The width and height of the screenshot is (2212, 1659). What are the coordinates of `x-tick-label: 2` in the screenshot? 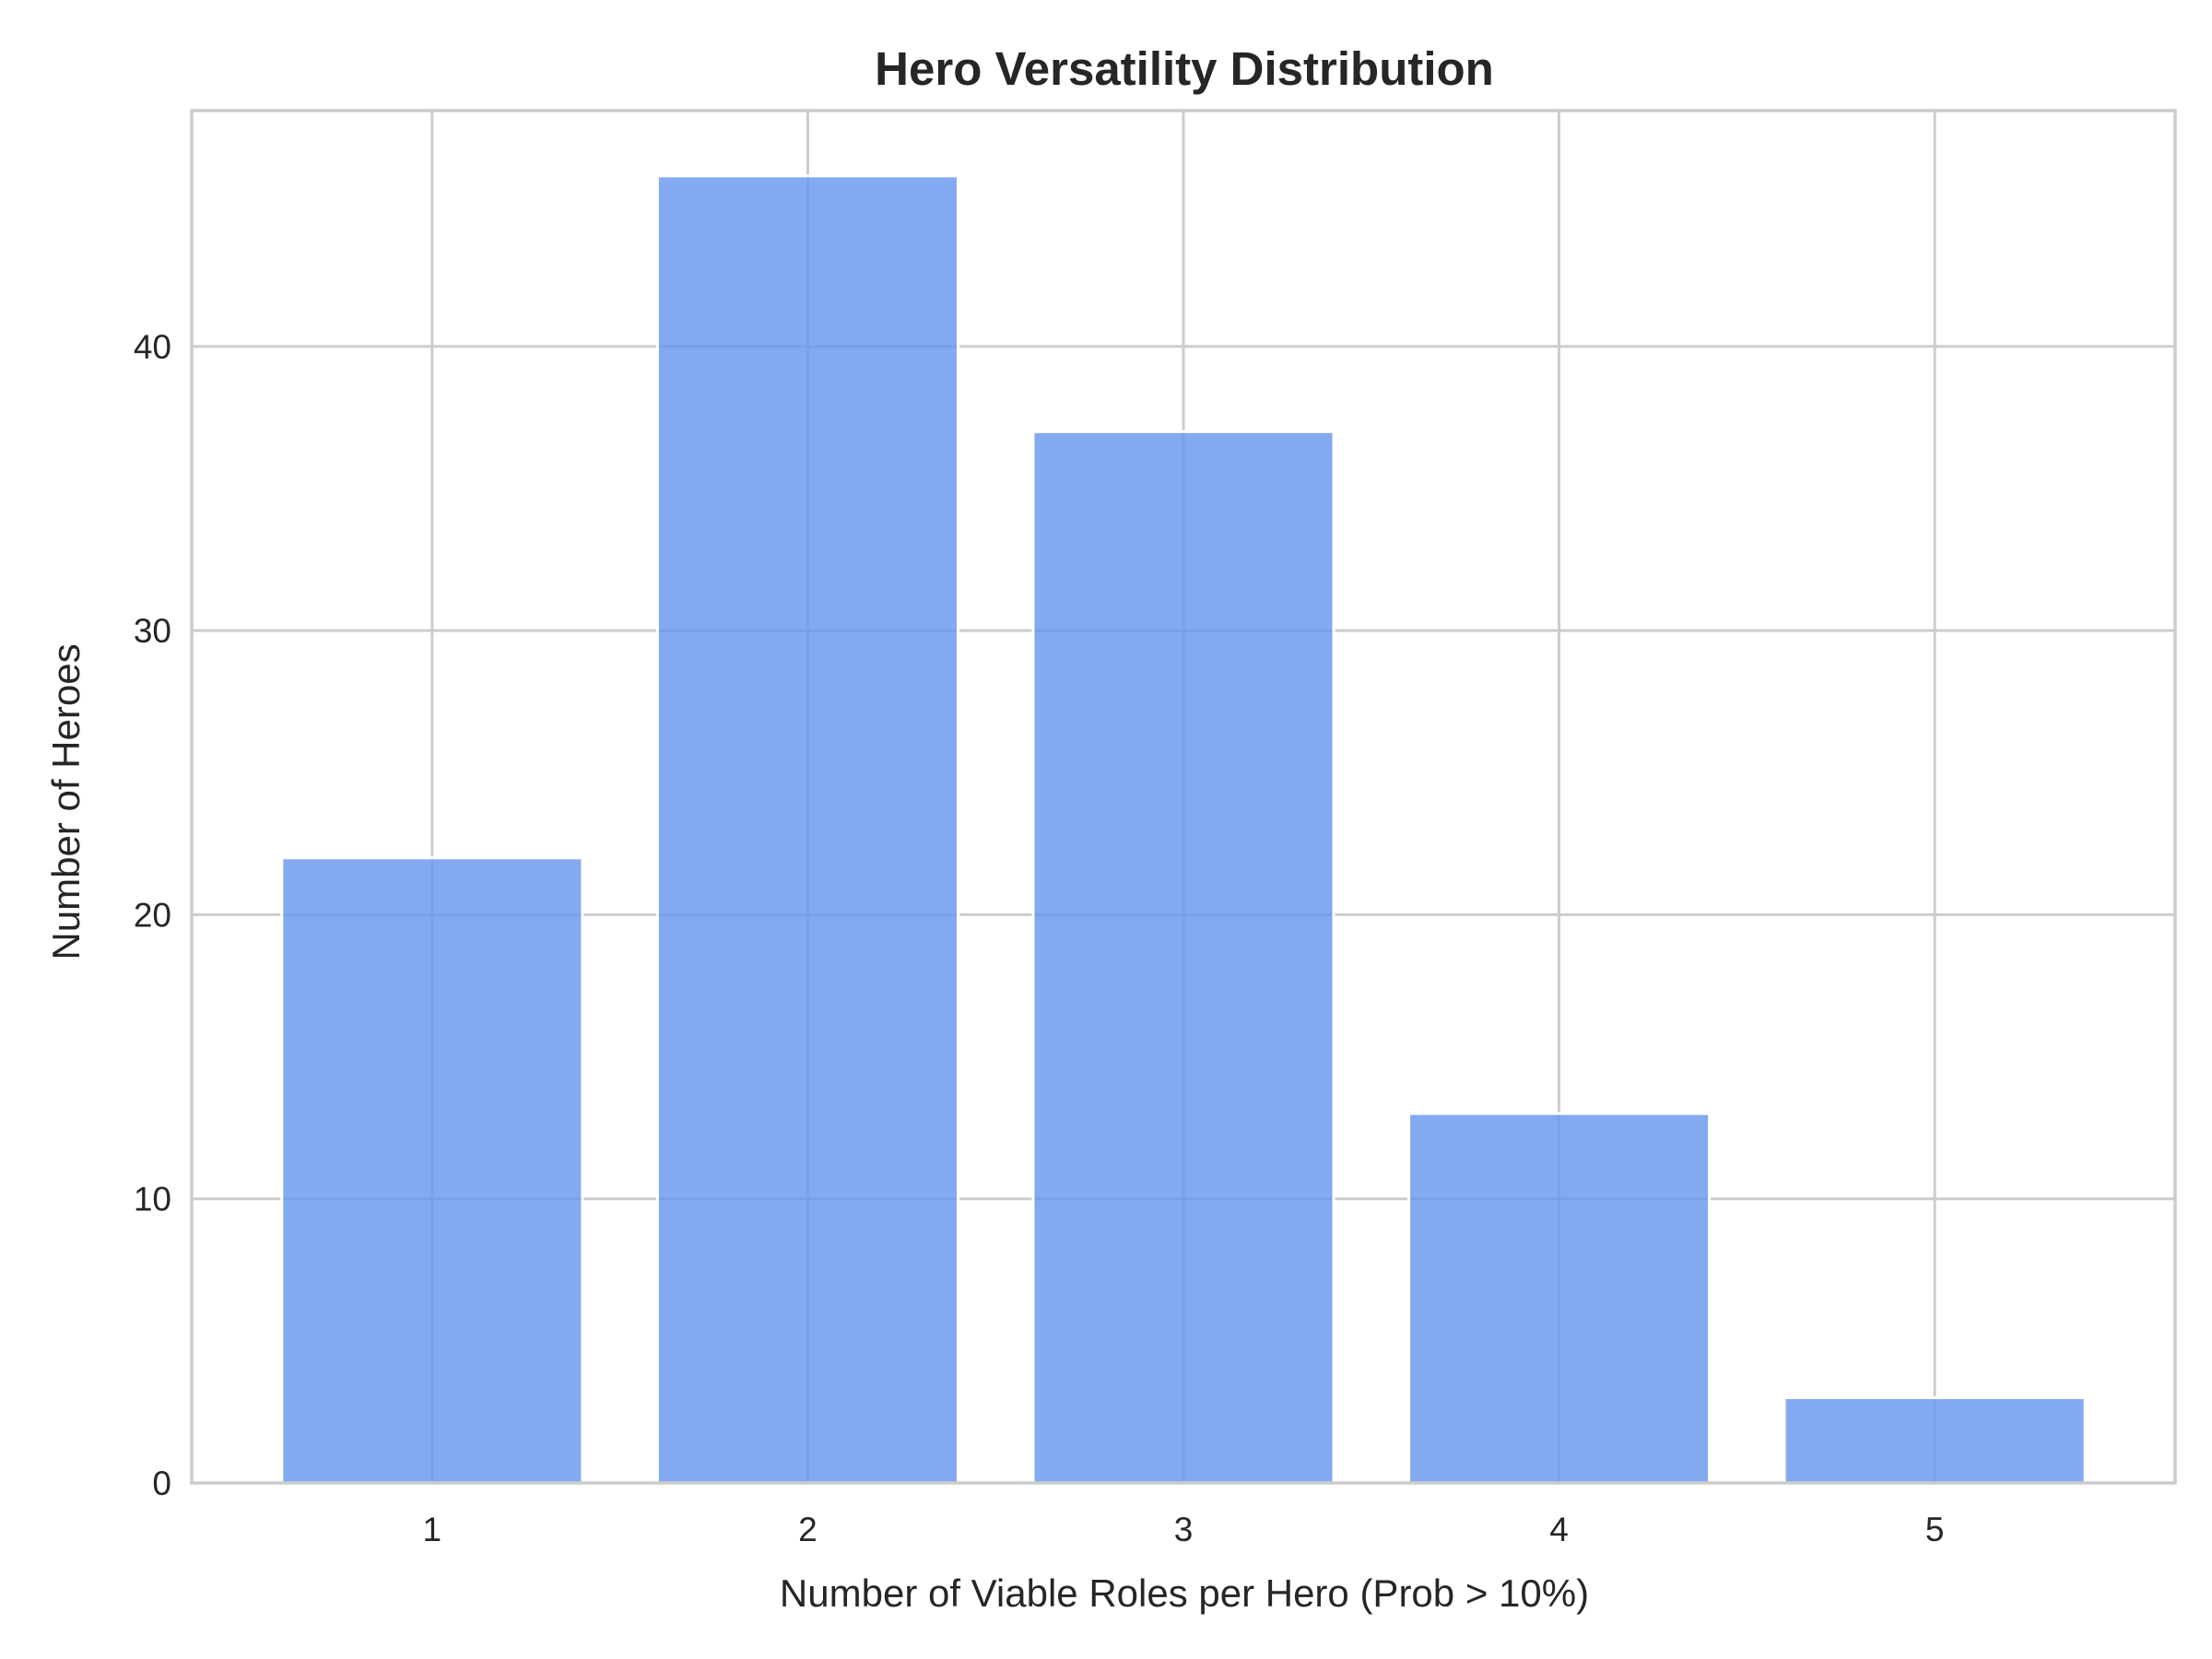 It's located at (808, 1529).